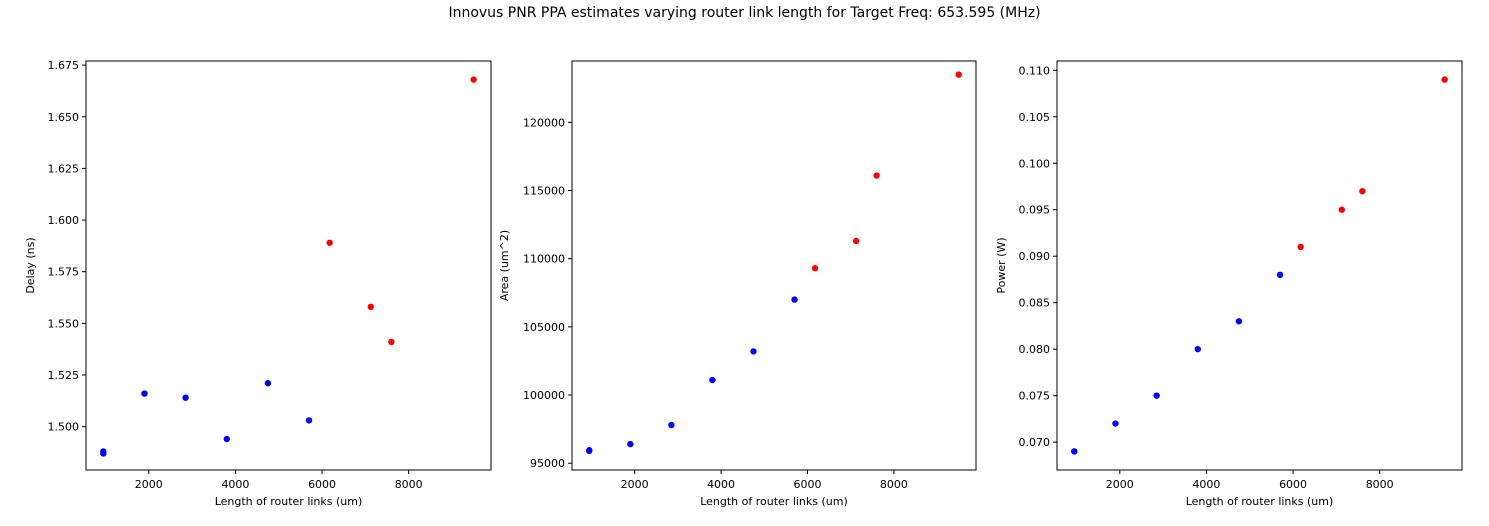 The width and height of the screenshot is (1489, 526). I want to click on y-tick-label: 105000, so click(544, 327).